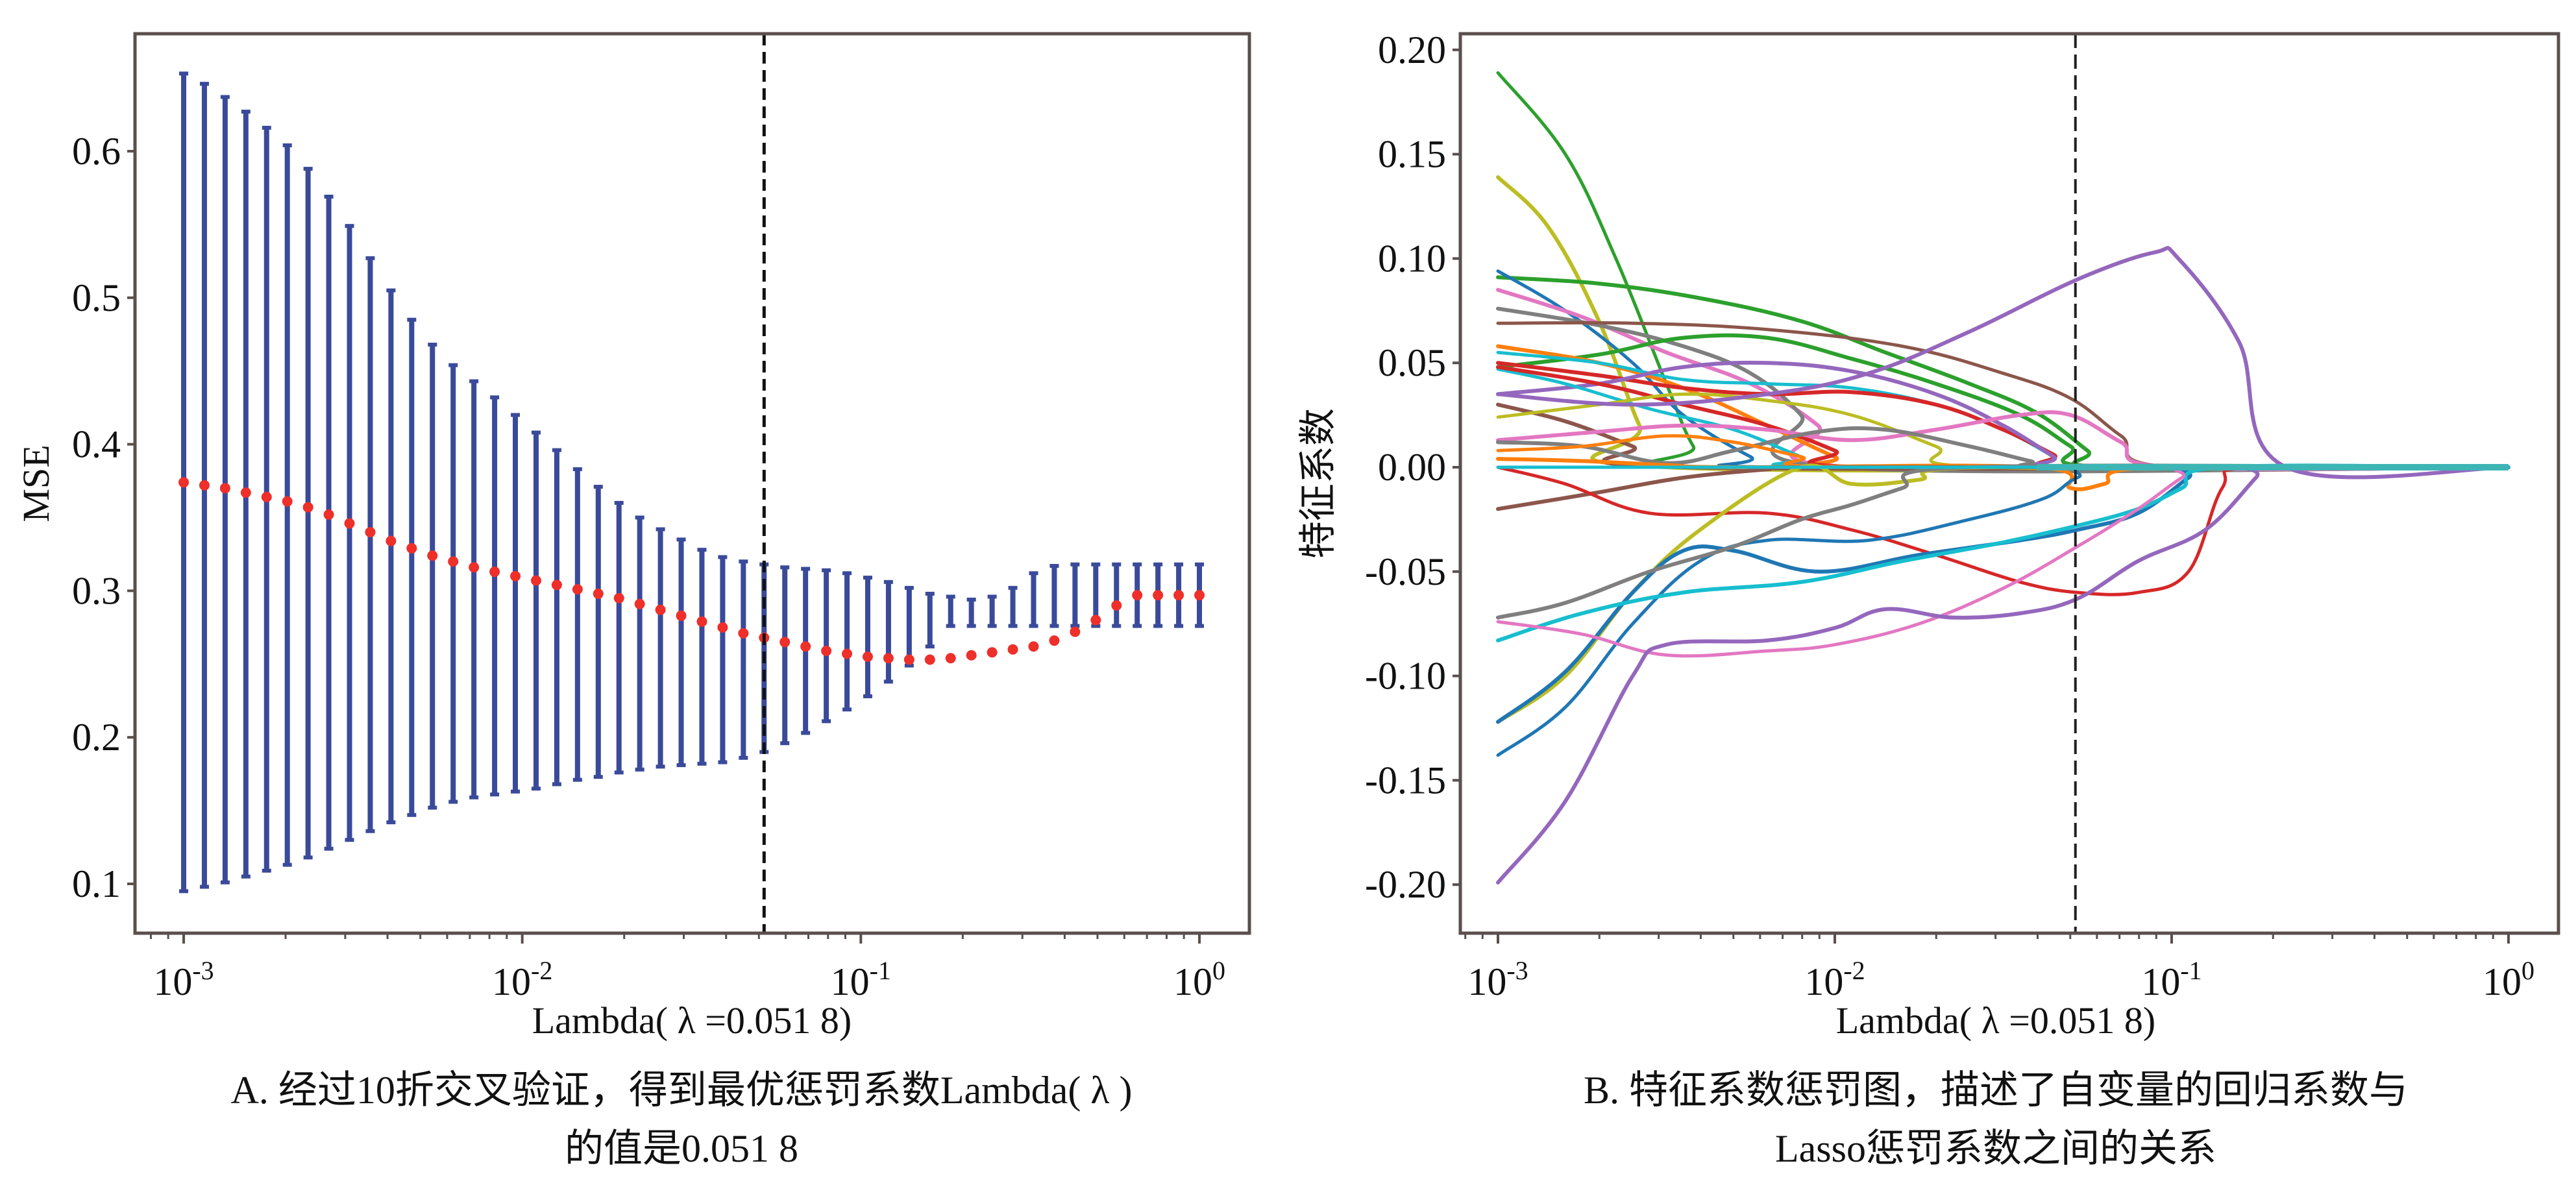 Image resolution: width=2576 pixels, height=1196 pixels. Describe the element at coordinates (1412, 50) in the screenshot. I see `y-tick-label: 0.20` at that location.